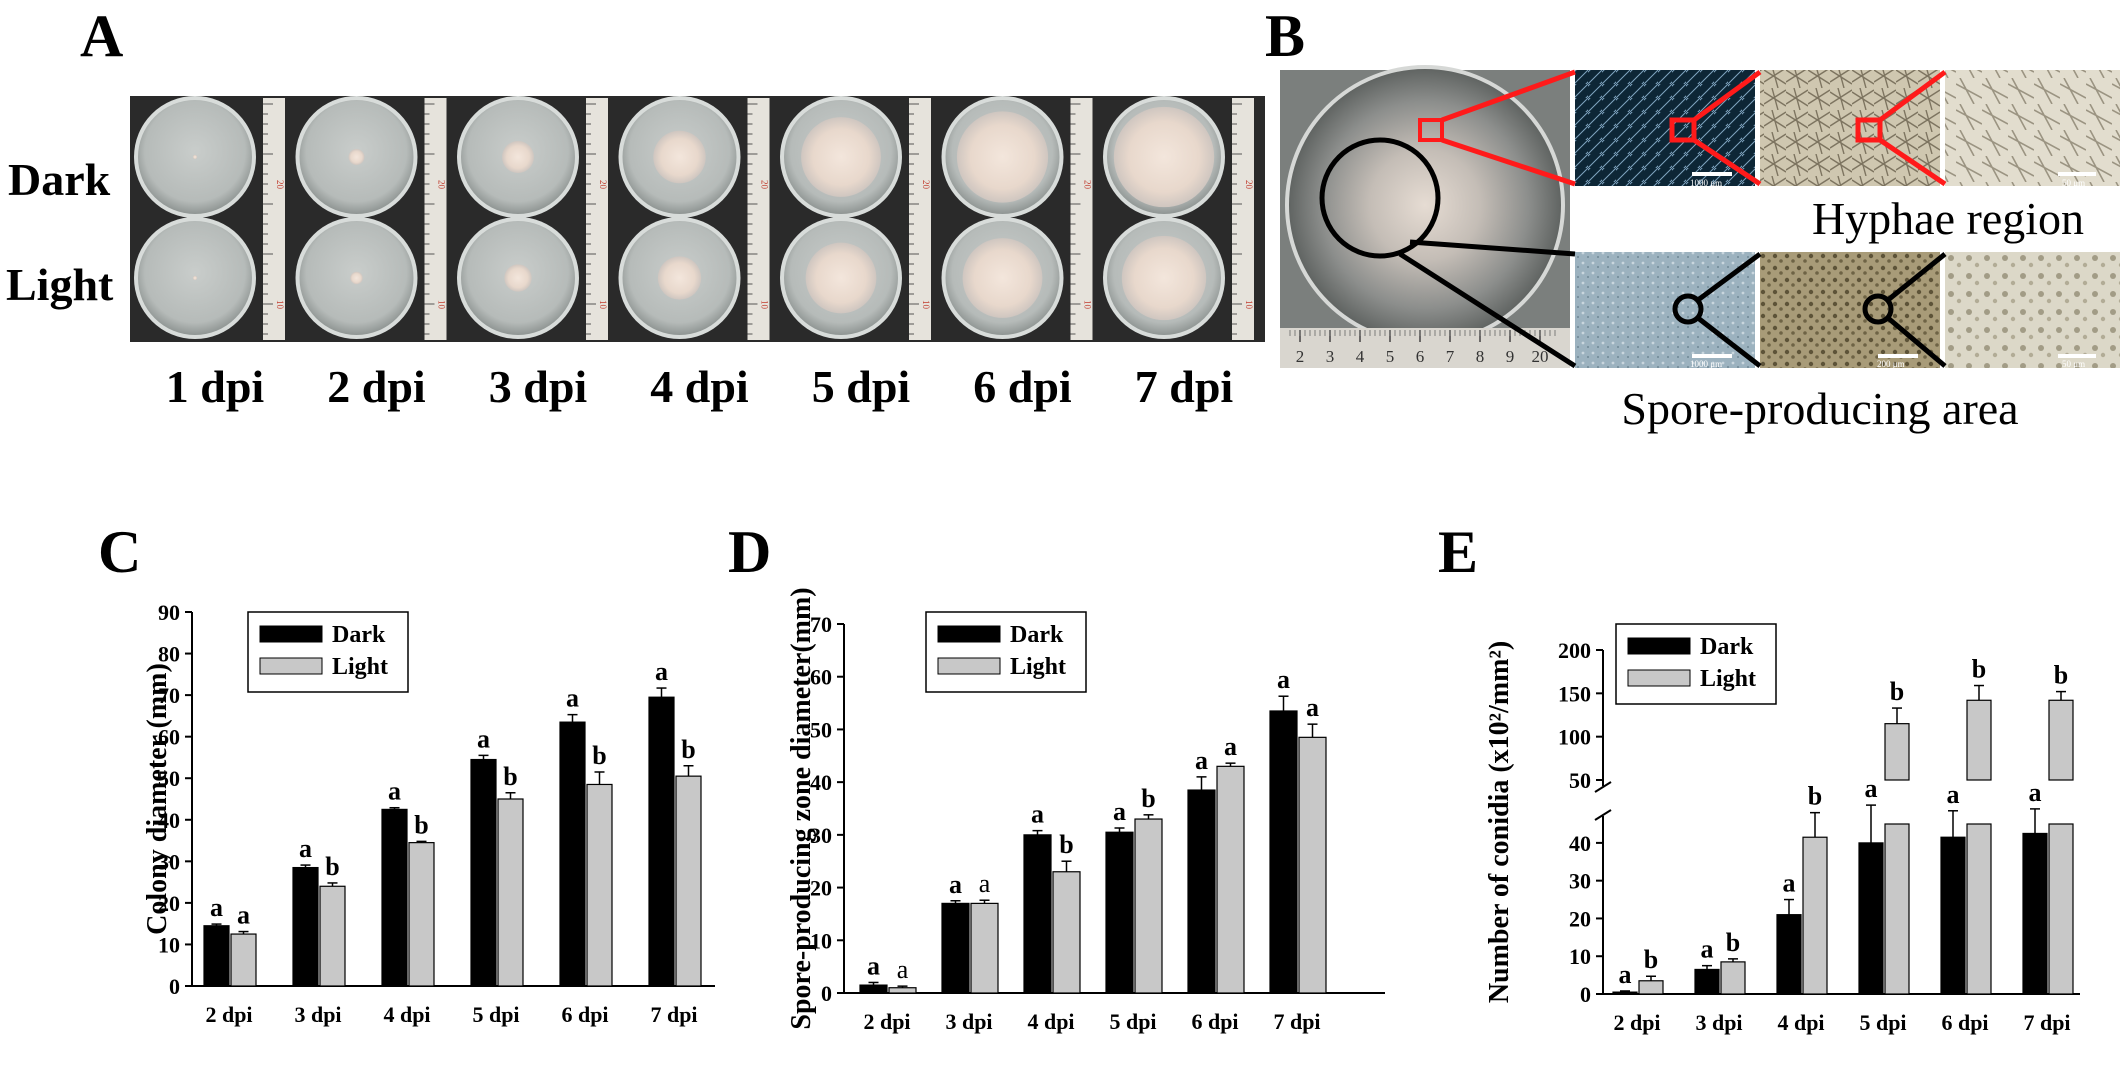 This screenshot has width=2128, height=1088. What do you see at coordinates (1800, 1022) in the screenshot?
I see `x-tick-label: 4 dpi` at bounding box center [1800, 1022].